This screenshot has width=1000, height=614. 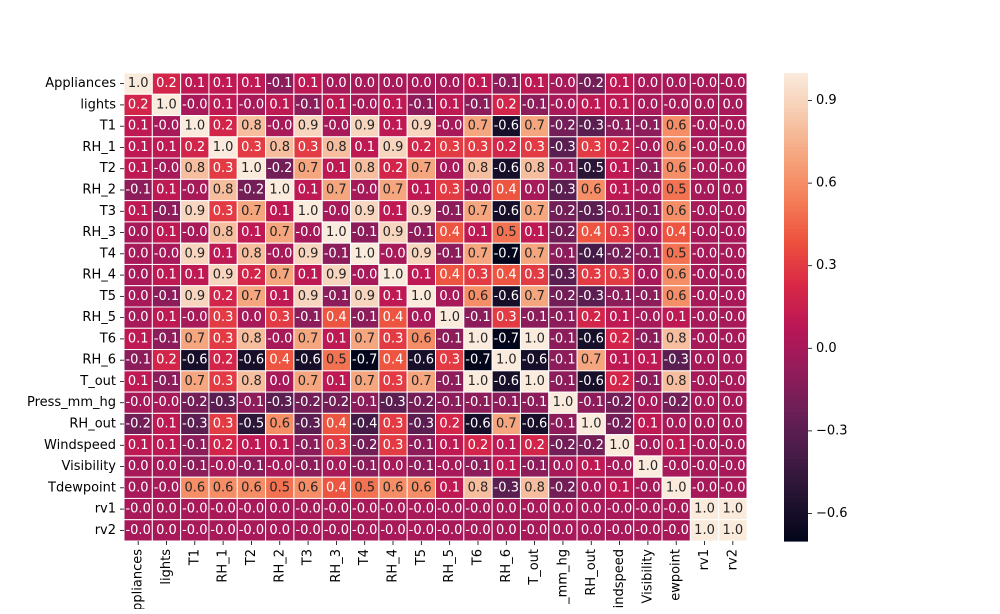 I want to click on x-tick-label: RH_5, so click(x=449, y=566).